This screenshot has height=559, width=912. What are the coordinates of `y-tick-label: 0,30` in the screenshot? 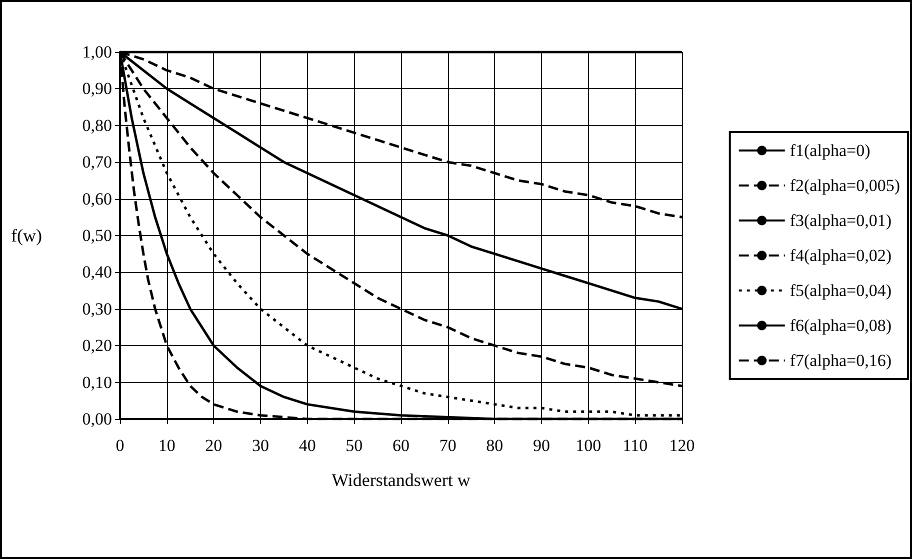 It's located at (97, 308).